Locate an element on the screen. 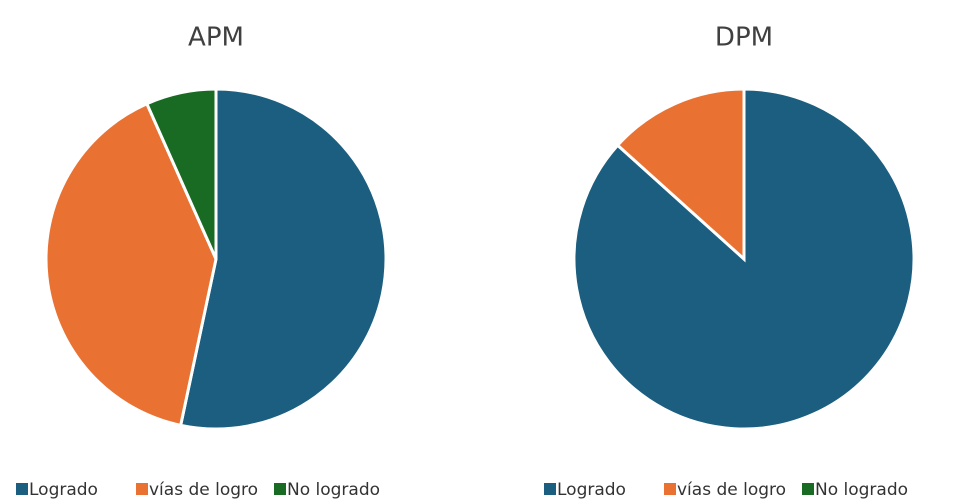  chart-title: APM is located at coordinates (216, 38).